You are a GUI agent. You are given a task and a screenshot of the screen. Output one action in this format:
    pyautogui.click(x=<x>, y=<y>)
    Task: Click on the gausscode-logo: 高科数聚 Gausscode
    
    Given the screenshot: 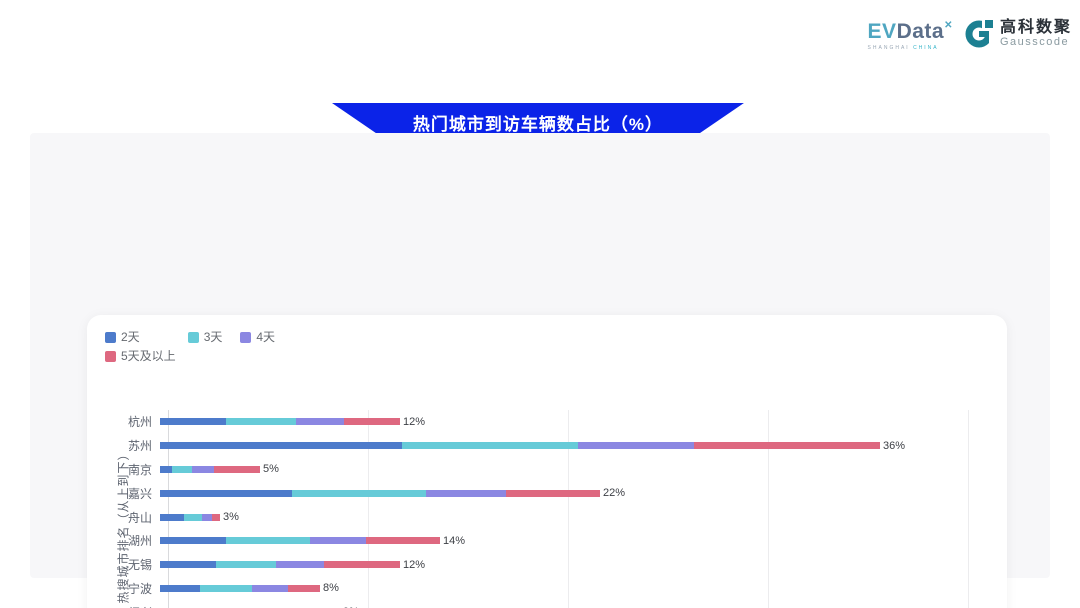 What is the action you would take?
    pyautogui.click(x=1018, y=33)
    